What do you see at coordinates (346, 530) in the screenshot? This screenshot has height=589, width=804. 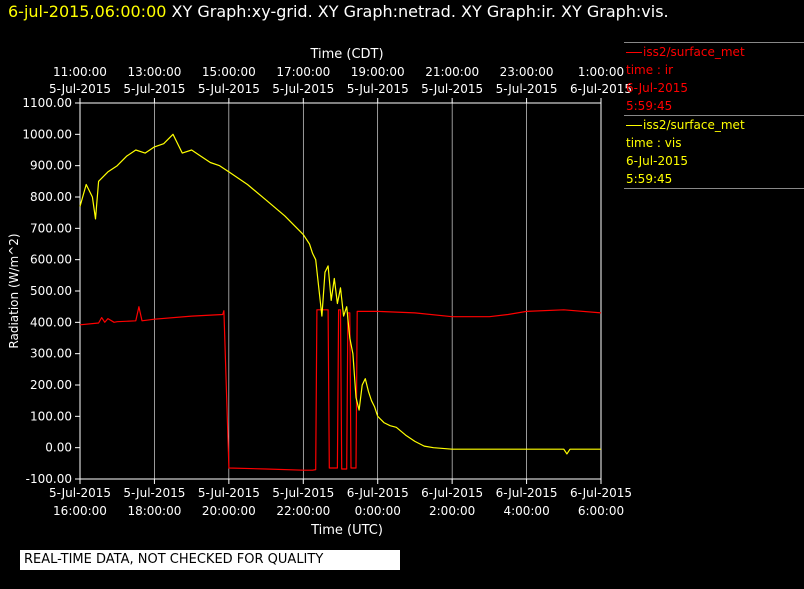 I see `x-axis-label-bottom: Time (UTC)` at bounding box center [346, 530].